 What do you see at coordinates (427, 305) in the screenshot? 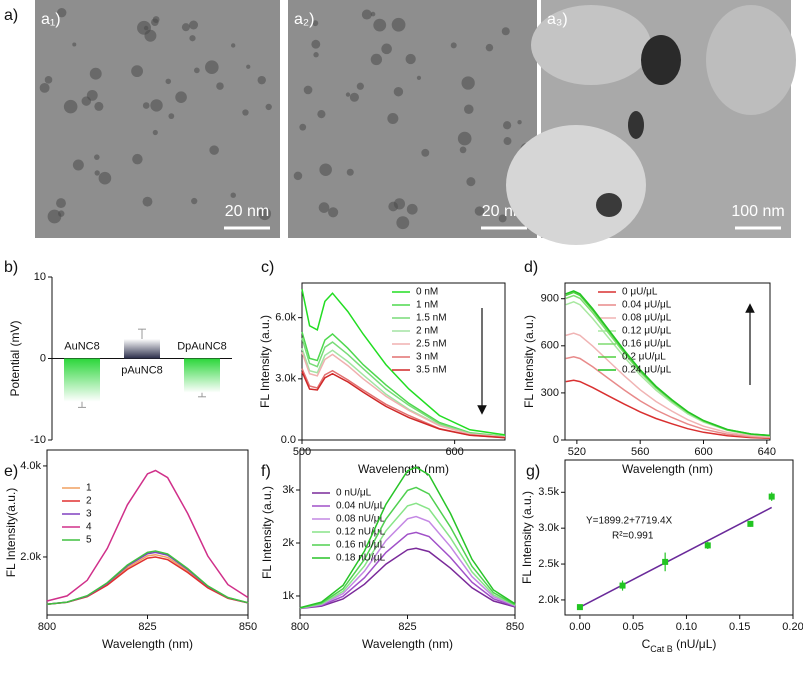
I see `legend-label: 1 nM` at bounding box center [427, 305].